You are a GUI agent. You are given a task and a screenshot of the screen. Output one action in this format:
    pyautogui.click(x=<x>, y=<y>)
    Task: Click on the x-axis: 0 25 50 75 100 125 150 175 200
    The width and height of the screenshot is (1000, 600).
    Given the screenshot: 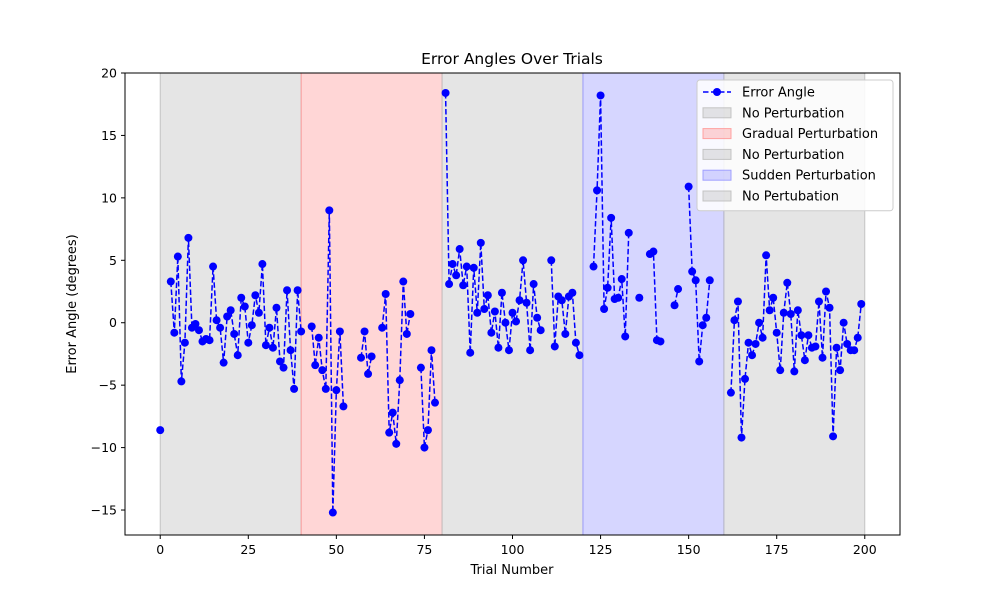 What is the action you would take?
    pyautogui.click(x=516, y=546)
    